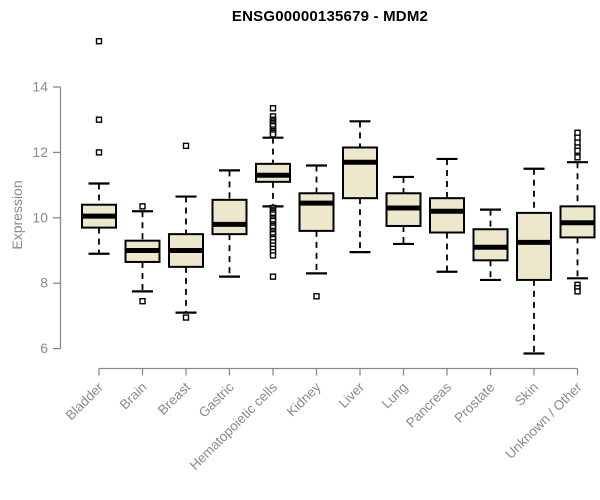 The image size is (600, 500). I want to click on box-group-gastric, so click(229, 223).